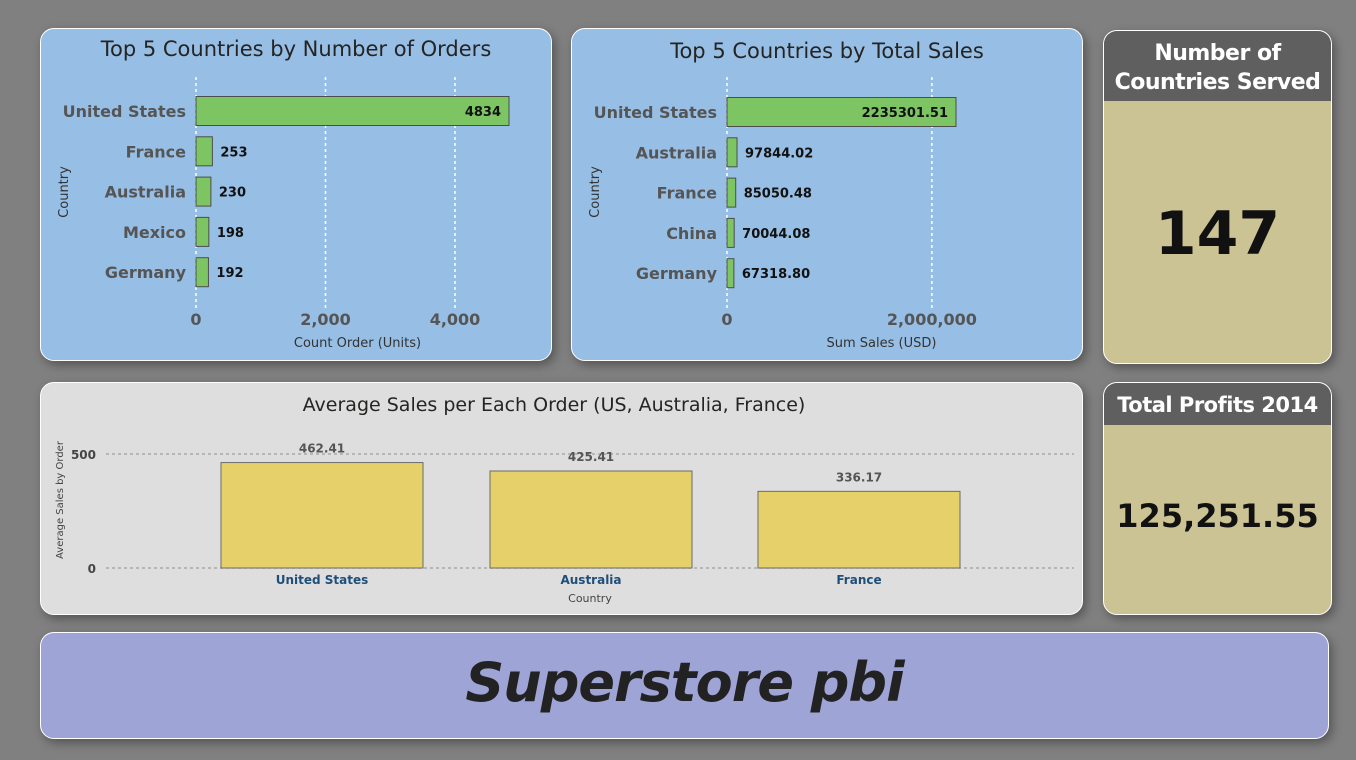  Describe the element at coordinates (827, 51) in the screenshot. I see `sales-chart-title: Top 5 Countries by Total Sales` at that location.